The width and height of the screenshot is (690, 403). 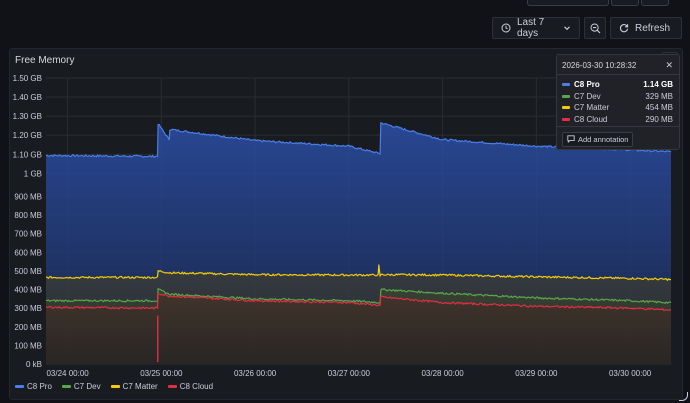 I want to click on chevron-down-icon, so click(x=567, y=28).